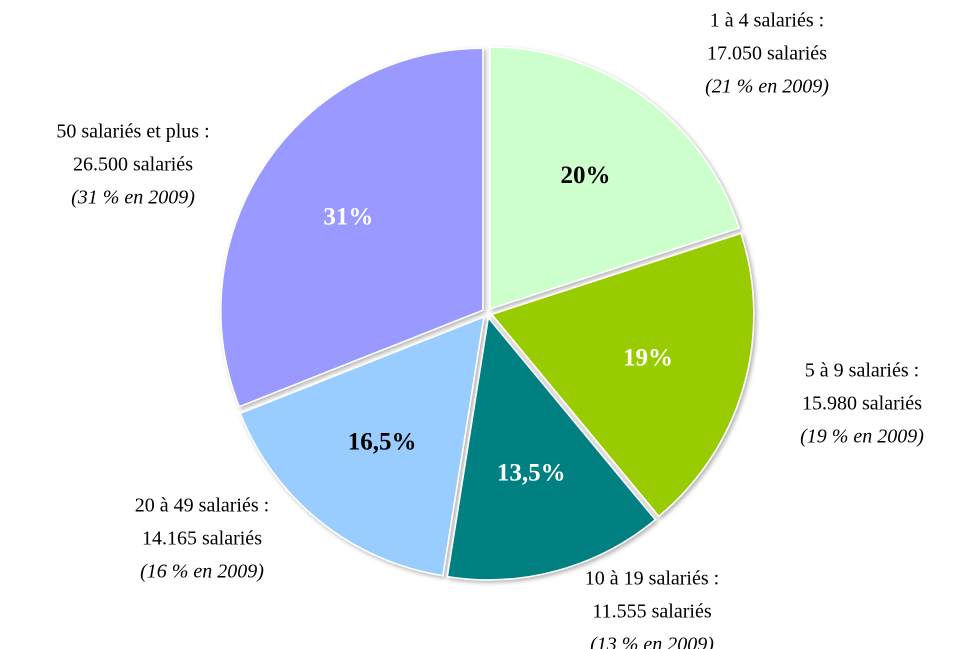 This screenshot has height=649, width=969. Describe the element at coordinates (586, 175) in the screenshot. I see `slice-value-label: 20%` at that location.